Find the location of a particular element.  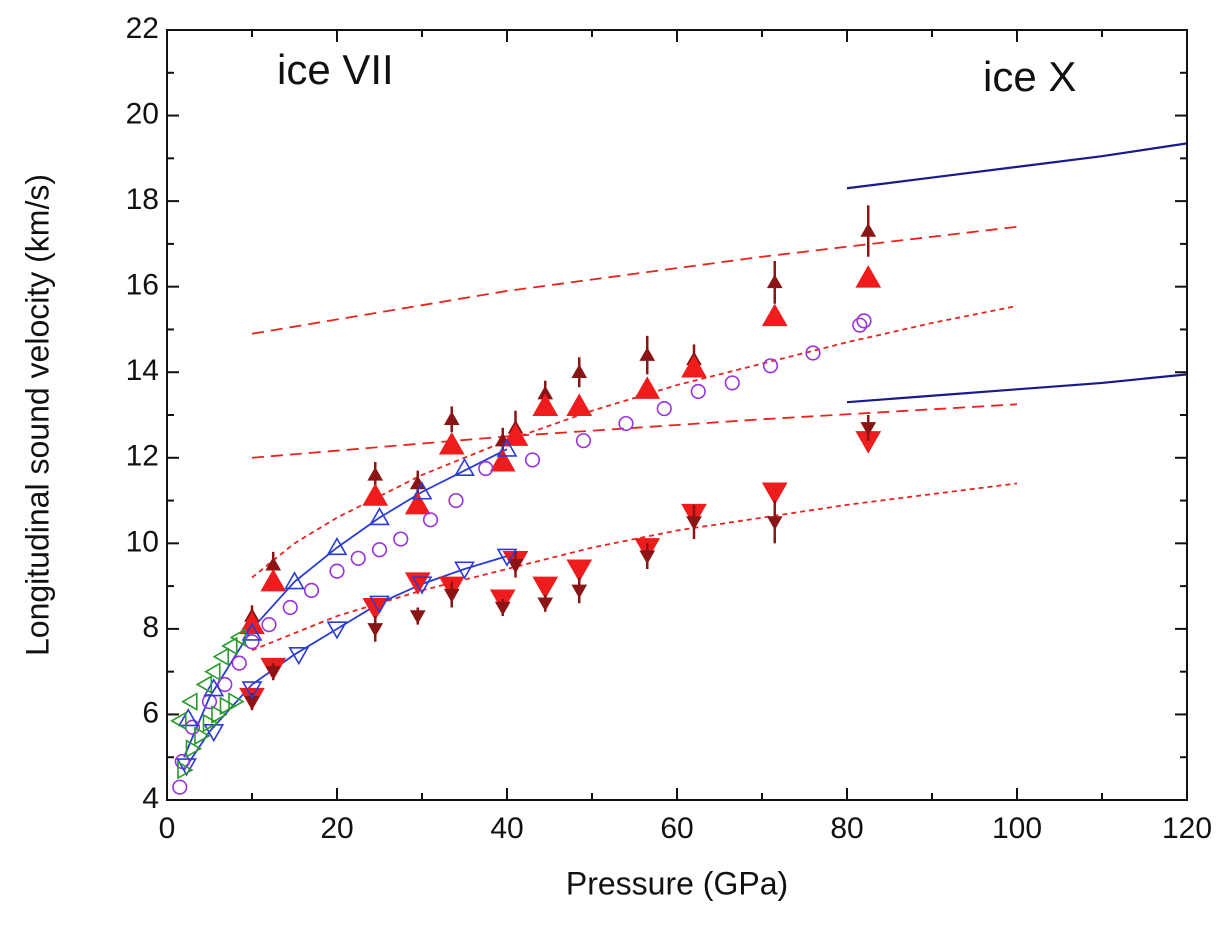

y-tick-label: 16 is located at coordinates (142, 285).